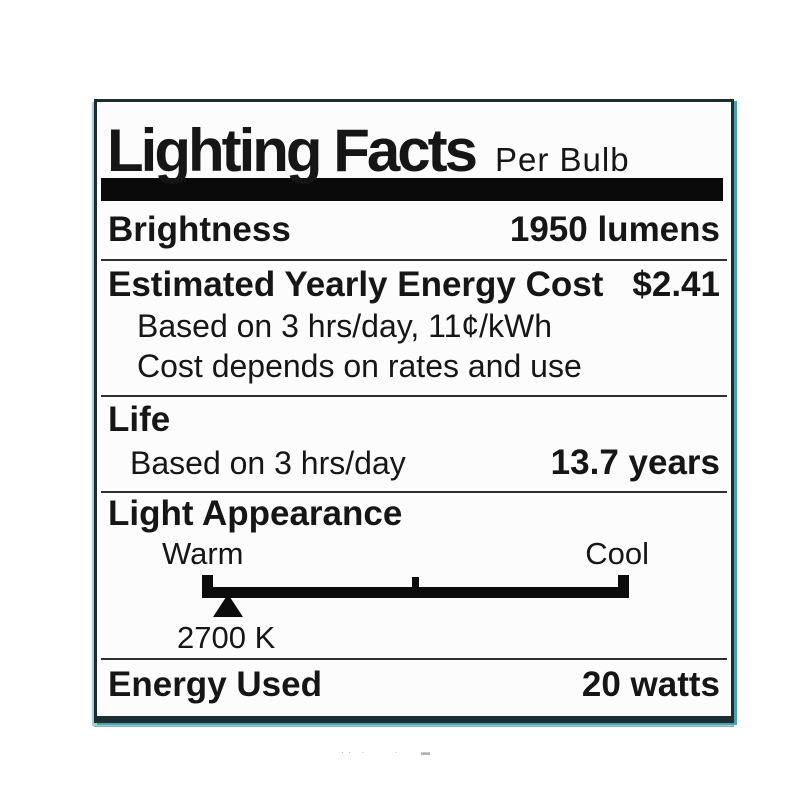 Image resolution: width=800 pixels, height=800 pixels. Describe the element at coordinates (414, 684) in the screenshot. I see `energy-used-row: Energy Used 20 watts` at that location.